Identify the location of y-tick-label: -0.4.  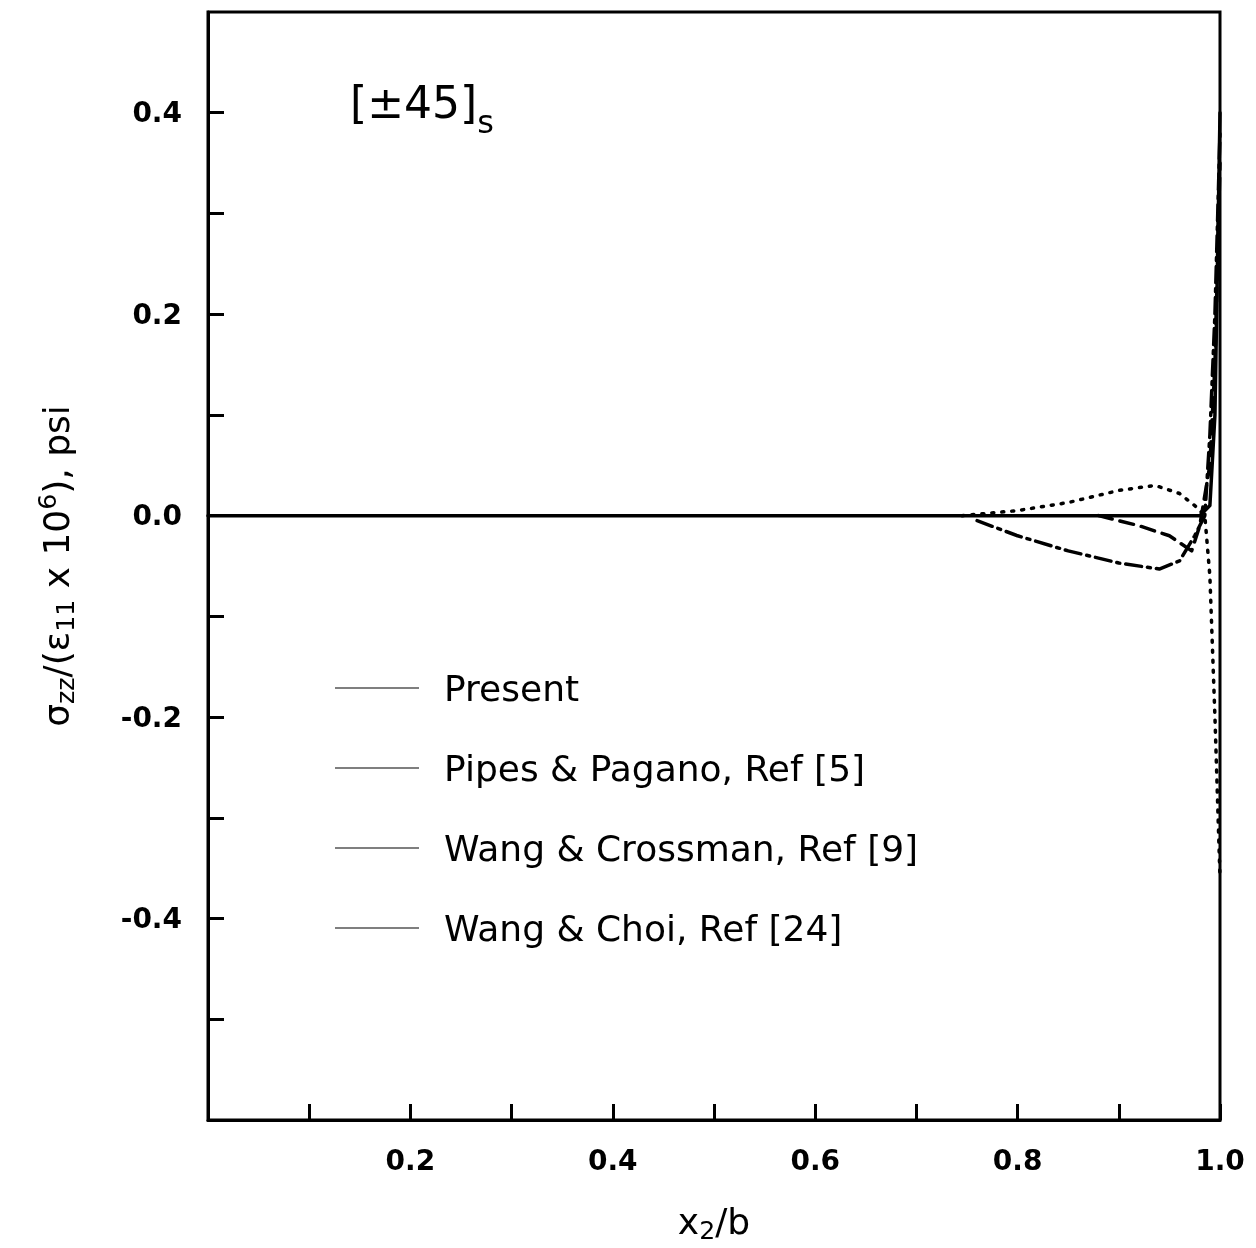
(151, 919).